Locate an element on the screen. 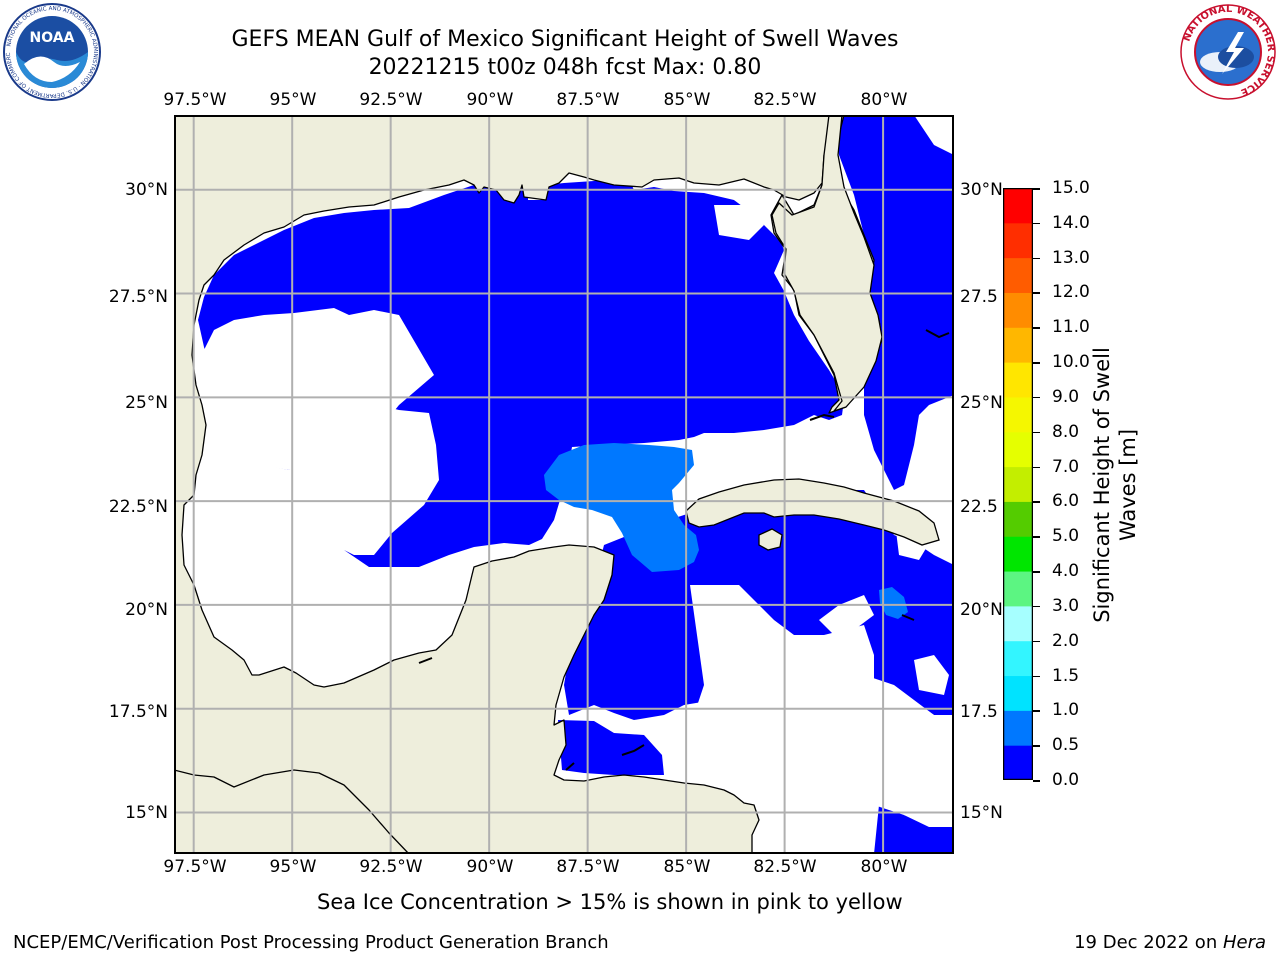 This screenshot has height=960, width=1280. lat-label-left: 17.5°N is located at coordinates (138, 712).